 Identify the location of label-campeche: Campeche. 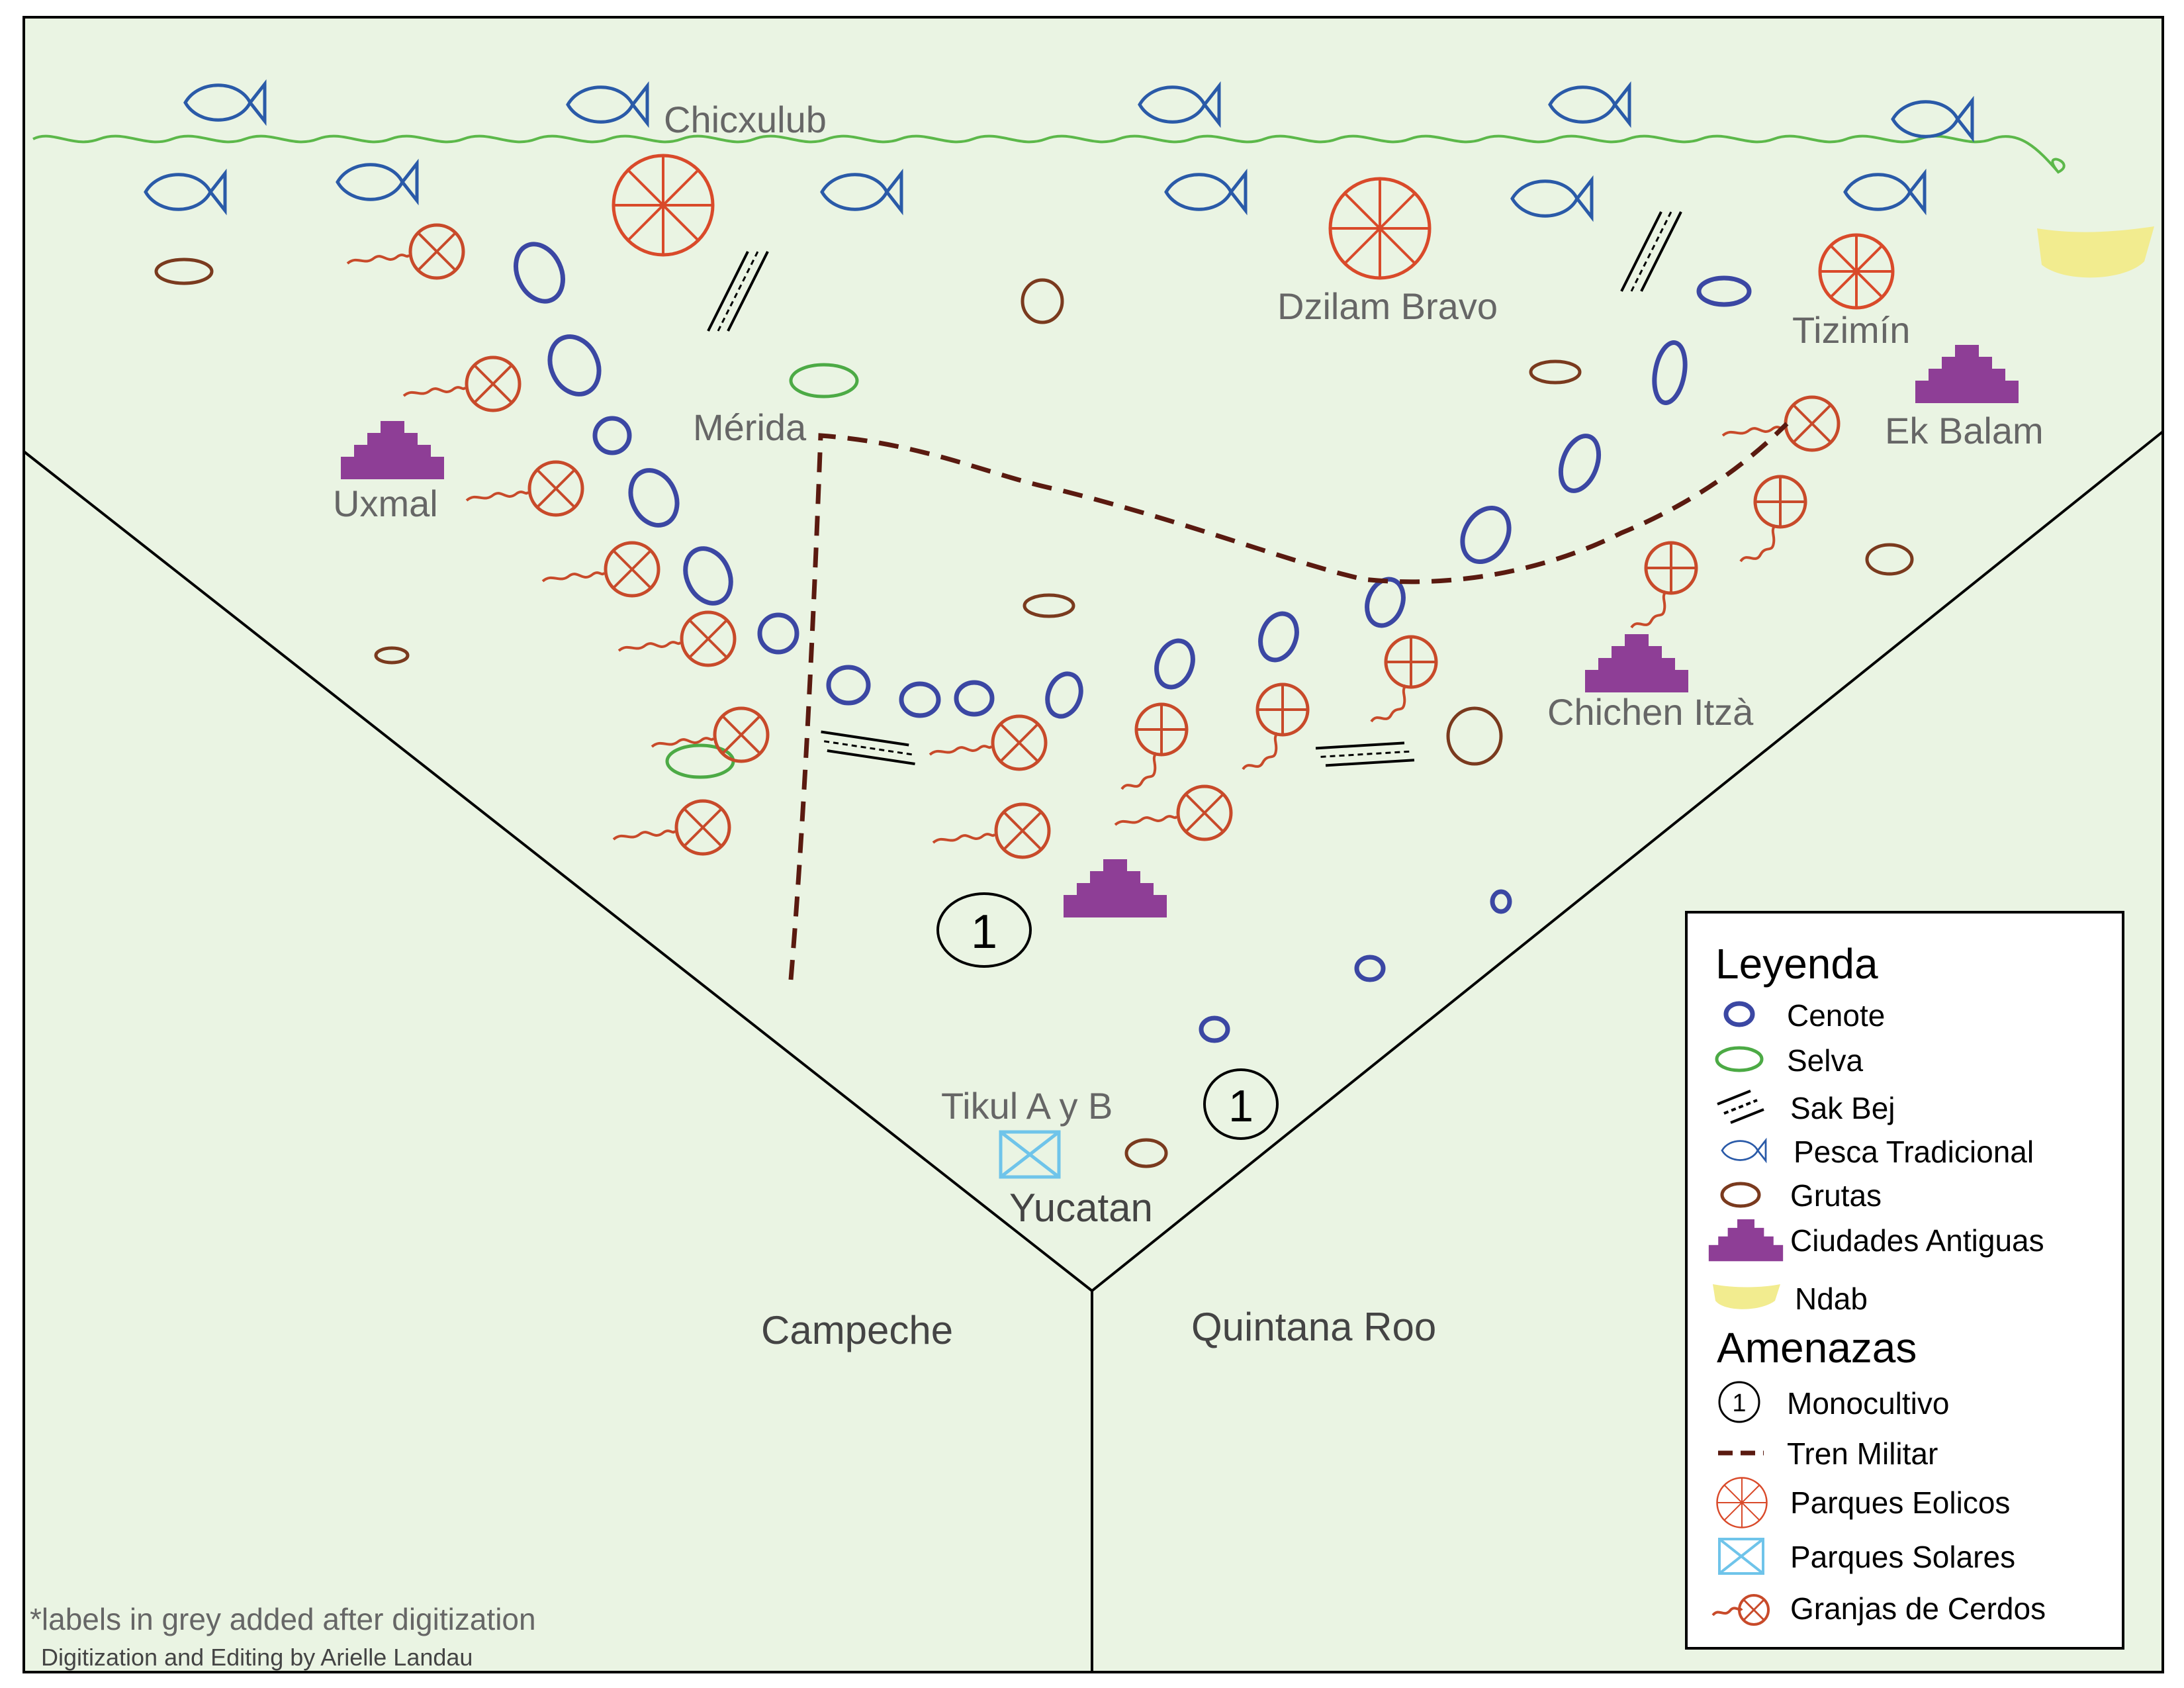
(857, 1330).